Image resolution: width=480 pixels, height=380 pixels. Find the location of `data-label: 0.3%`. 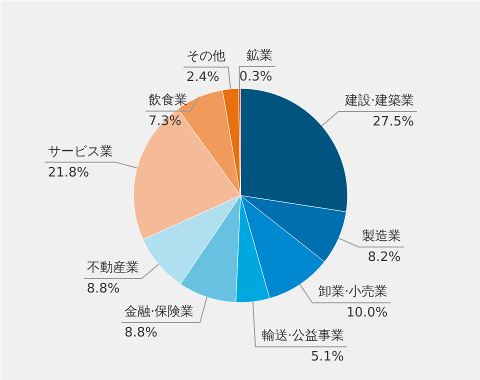

data-label: 0.3% is located at coordinates (255, 77).